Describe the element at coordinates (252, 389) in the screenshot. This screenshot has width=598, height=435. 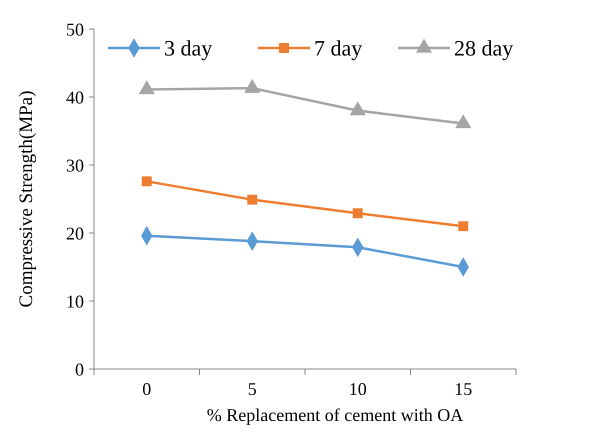
I see `x-tick-label: 5` at that location.